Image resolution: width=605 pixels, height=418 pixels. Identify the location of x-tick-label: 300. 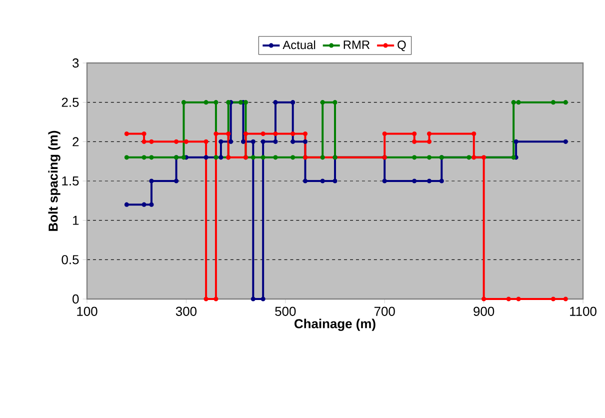
(186, 311).